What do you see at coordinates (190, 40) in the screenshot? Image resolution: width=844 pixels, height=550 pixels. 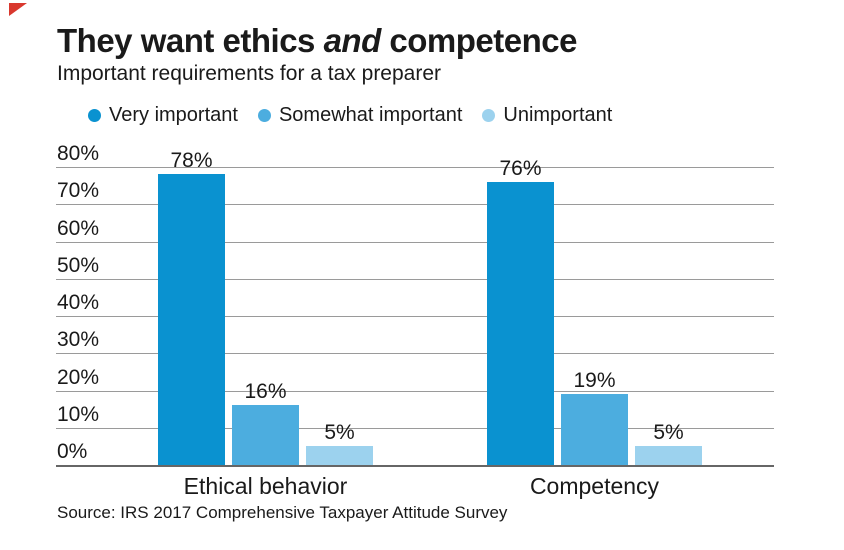 I see `title-prefix: They want ethics` at bounding box center [190, 40].